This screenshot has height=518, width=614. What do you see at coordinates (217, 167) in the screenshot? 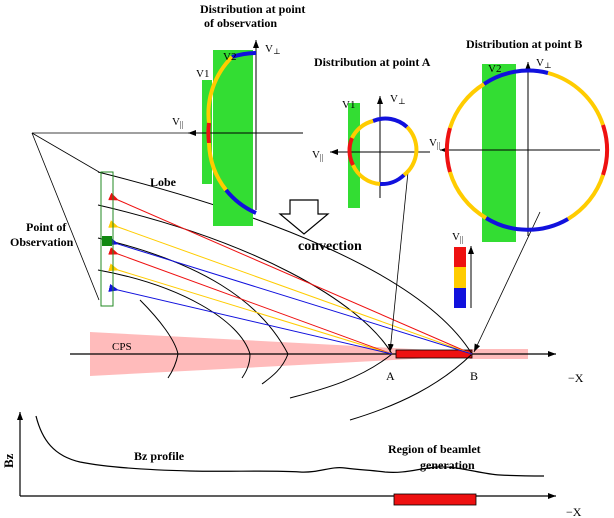
I see `obs-arc-yellow-bottom` at bounding box center [217, 167].